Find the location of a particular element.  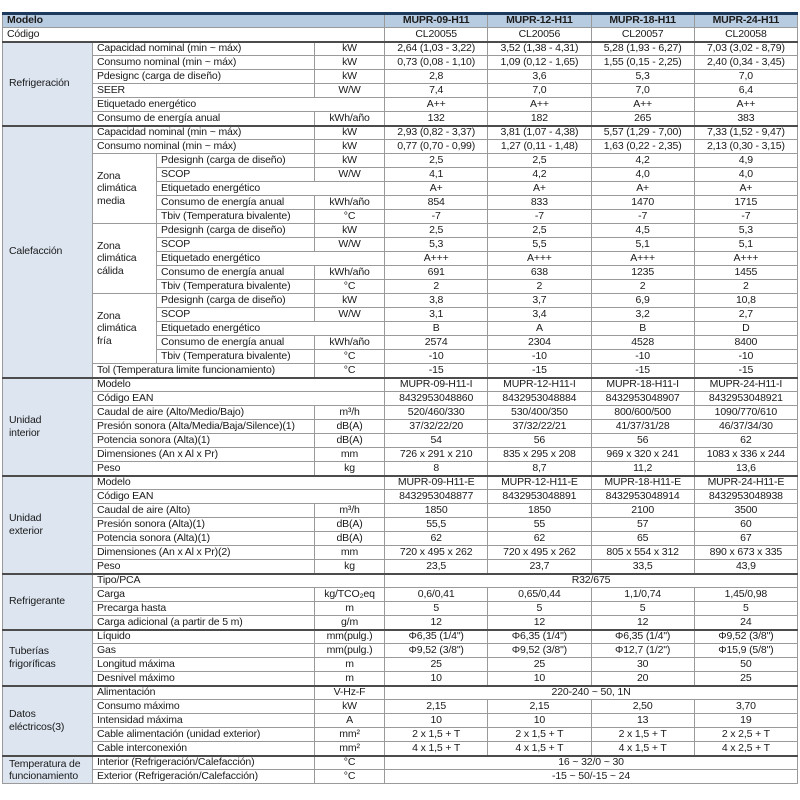

unit-cell: W/W is located at coordinates (349, 244).